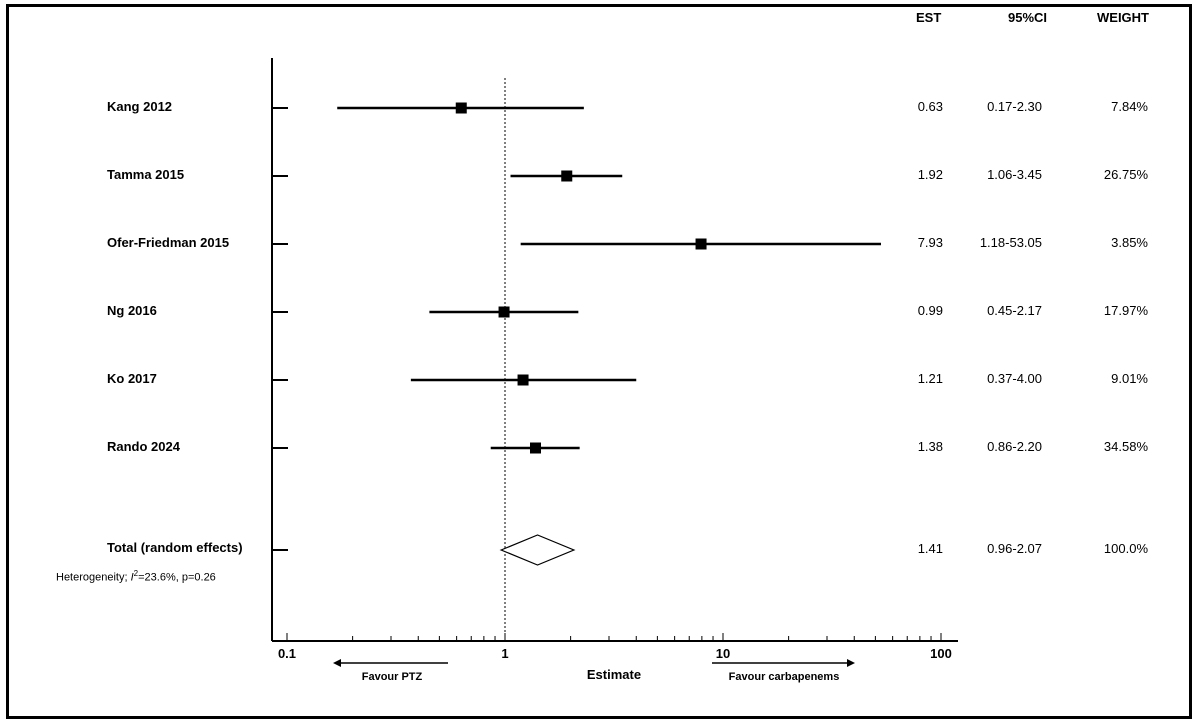 This screenshot has width=1200, height=727. What do you see at coordinates (929, 17) in the screenshot?
I see `est-column-header: EST` at bounding box center [929, 17].